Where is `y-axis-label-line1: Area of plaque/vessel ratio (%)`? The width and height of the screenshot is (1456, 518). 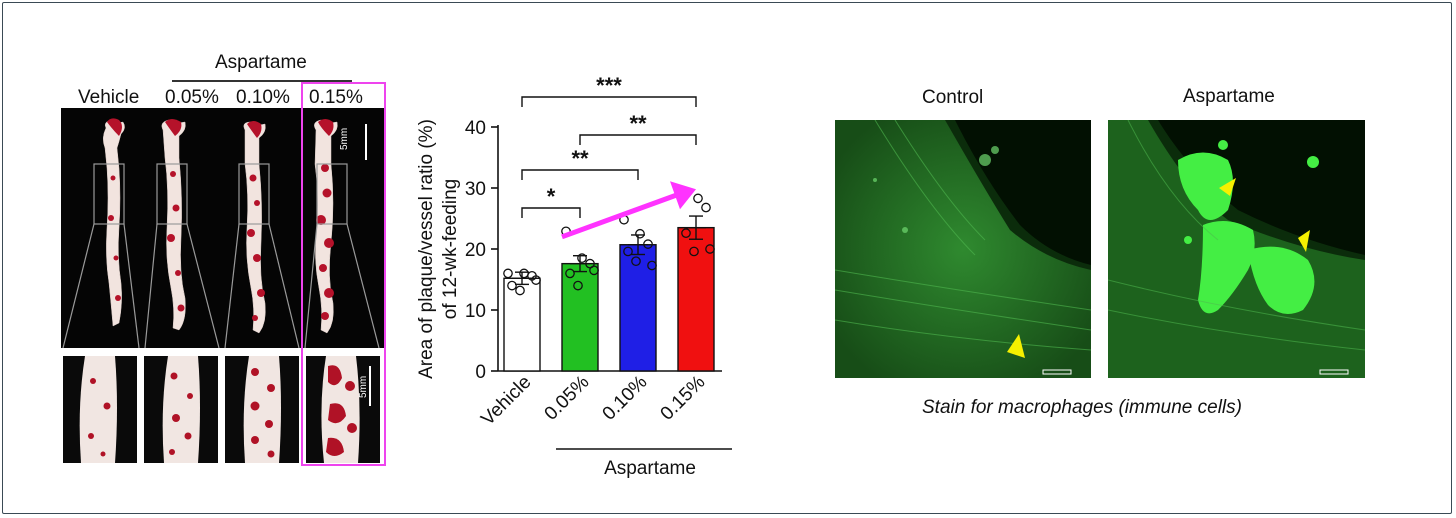 y-axis-label-line1: Area of plaque/vessel ratio (%) is located at coordinates (426, 249).